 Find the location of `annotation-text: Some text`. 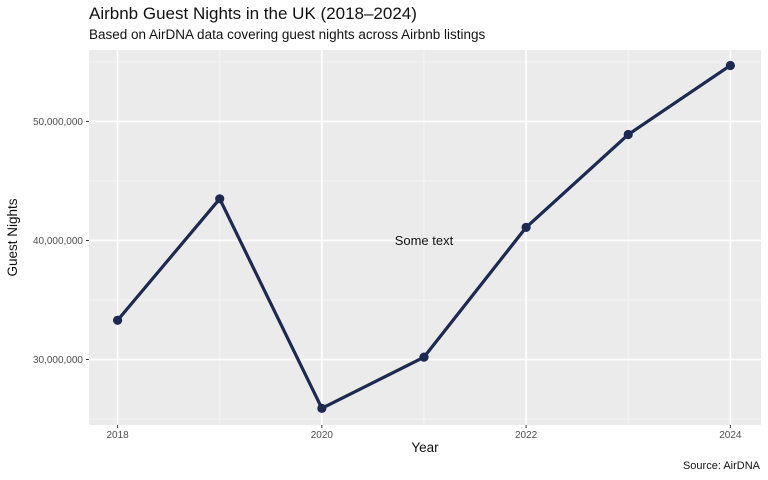

annotation-text: Some text is located at coordinates (424, 240).